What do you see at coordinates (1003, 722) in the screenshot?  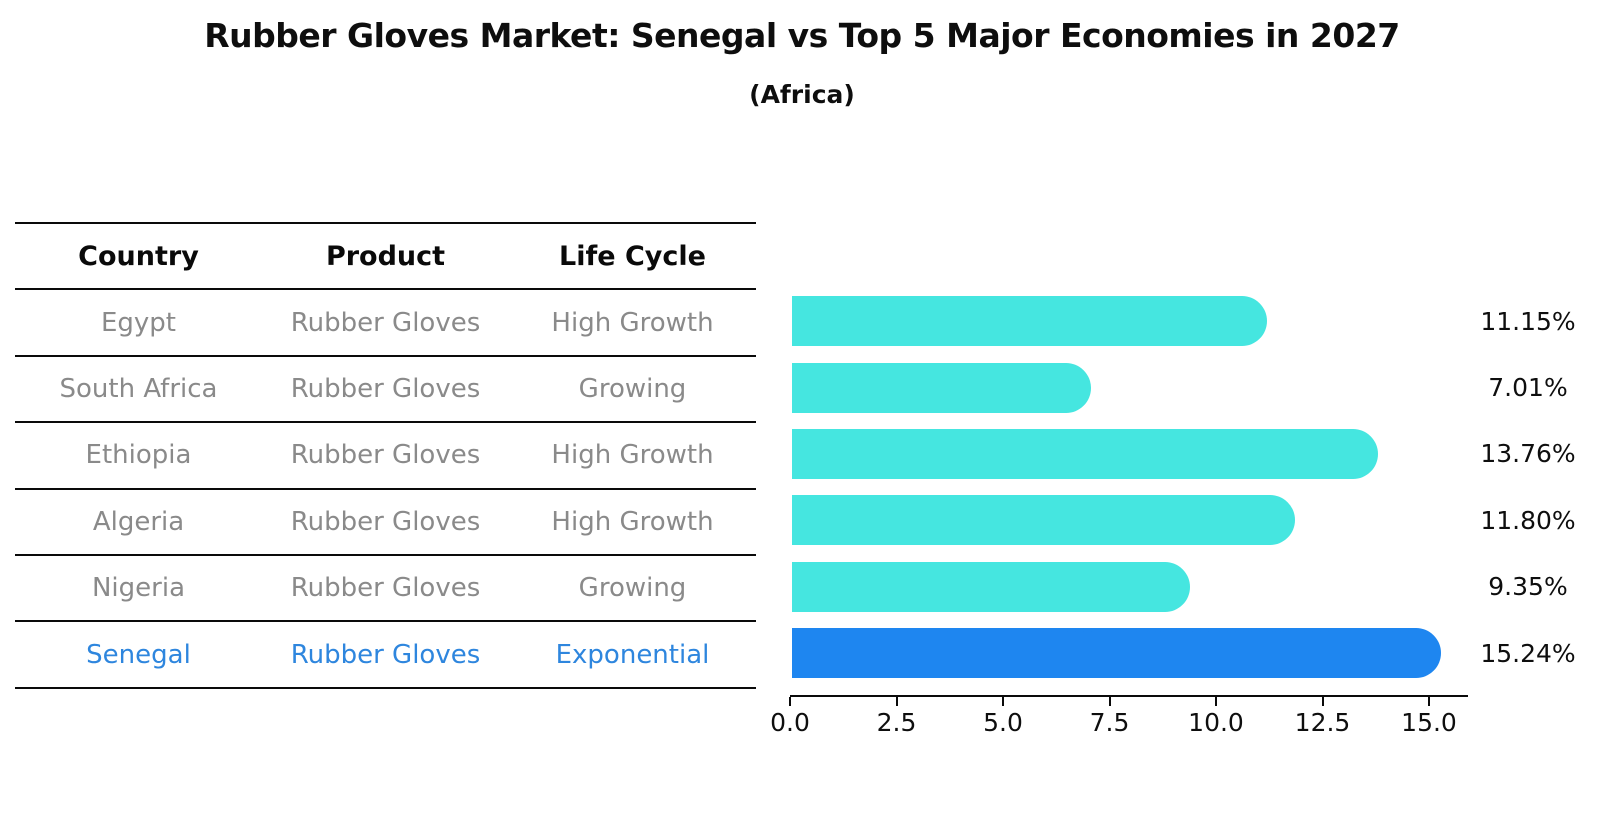 I see `x-tick-label: 5.0` at bounding box center [1003, 722].